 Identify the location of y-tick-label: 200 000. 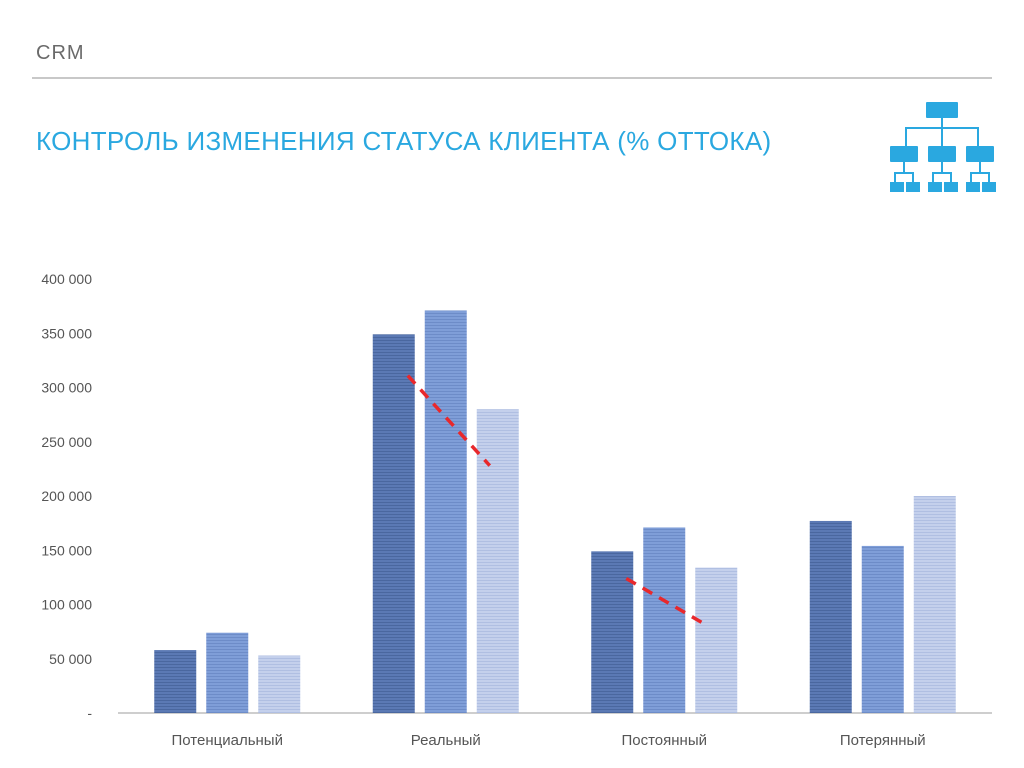
(66, 496).